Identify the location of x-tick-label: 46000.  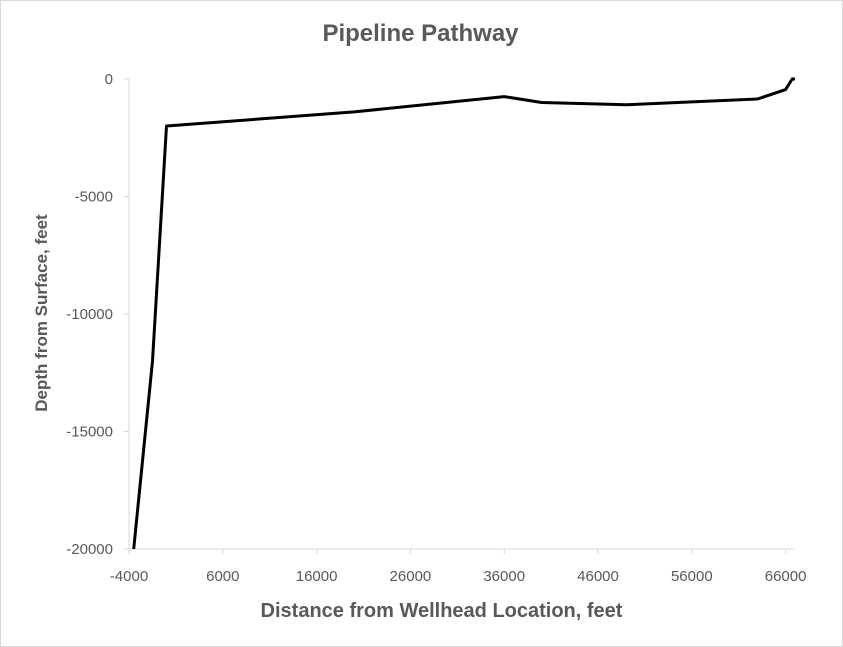
(598, 576).